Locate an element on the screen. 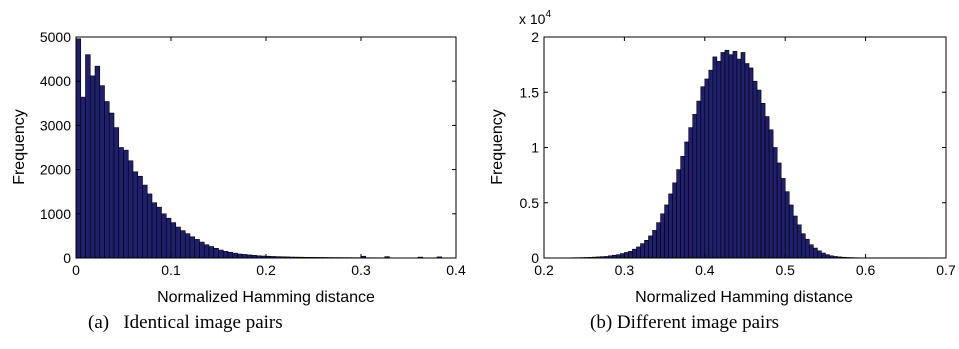 The image size is (959, 349). exponent-base-b: x 10 is located at coordinates (532, 19).